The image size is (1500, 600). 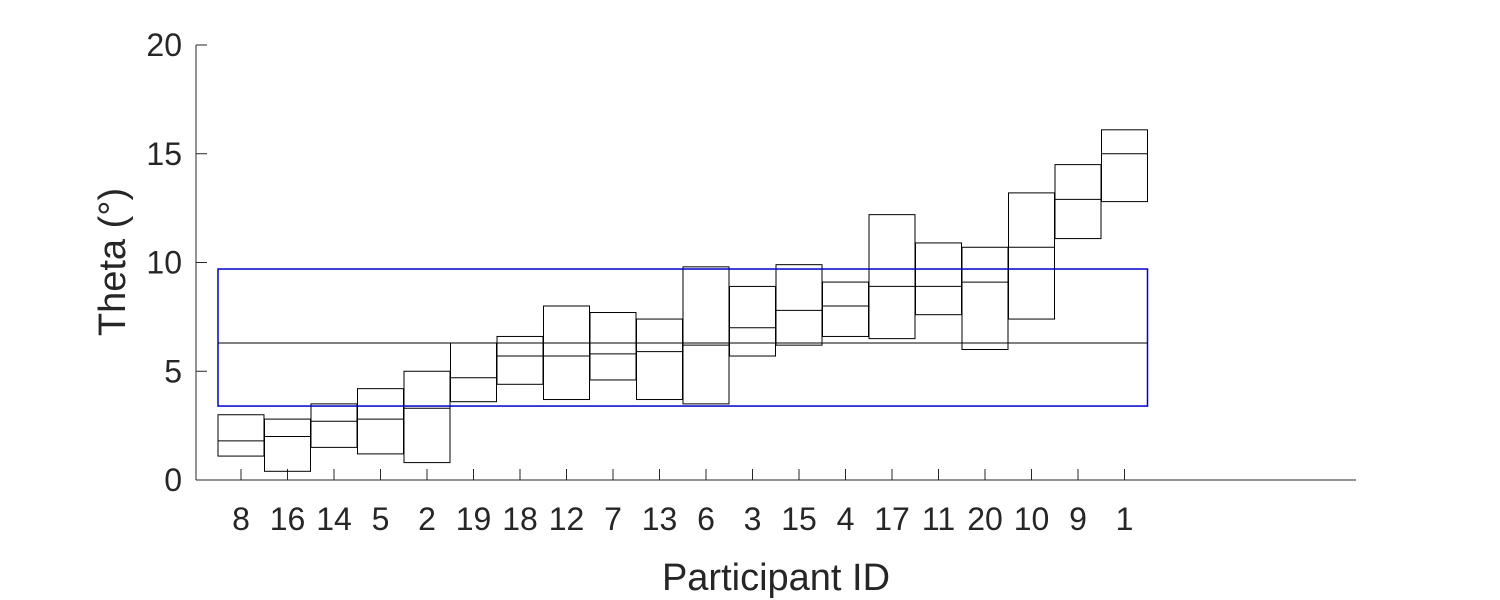 I want to click on x-tick-label: 7, so click(x=613, y=519).